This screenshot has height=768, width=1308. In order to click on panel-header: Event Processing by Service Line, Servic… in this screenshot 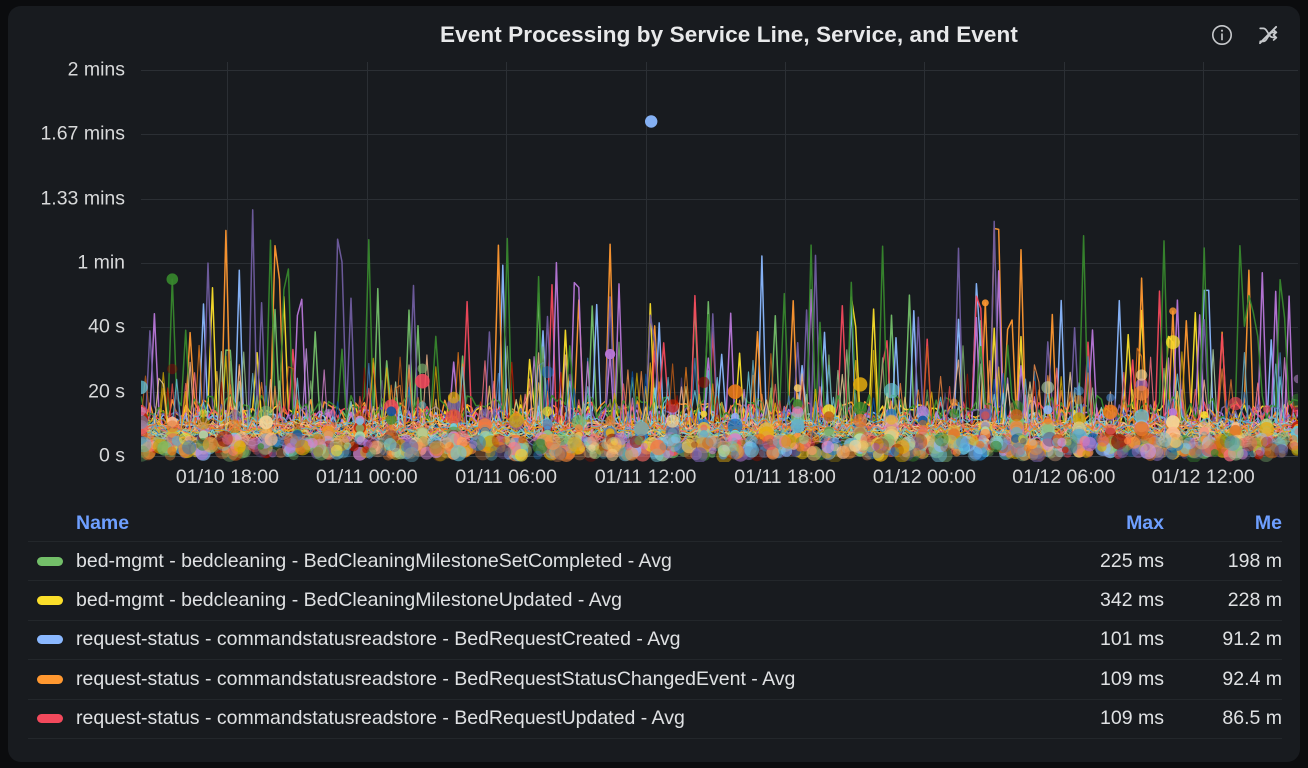, I will do `click(654, 35)`.